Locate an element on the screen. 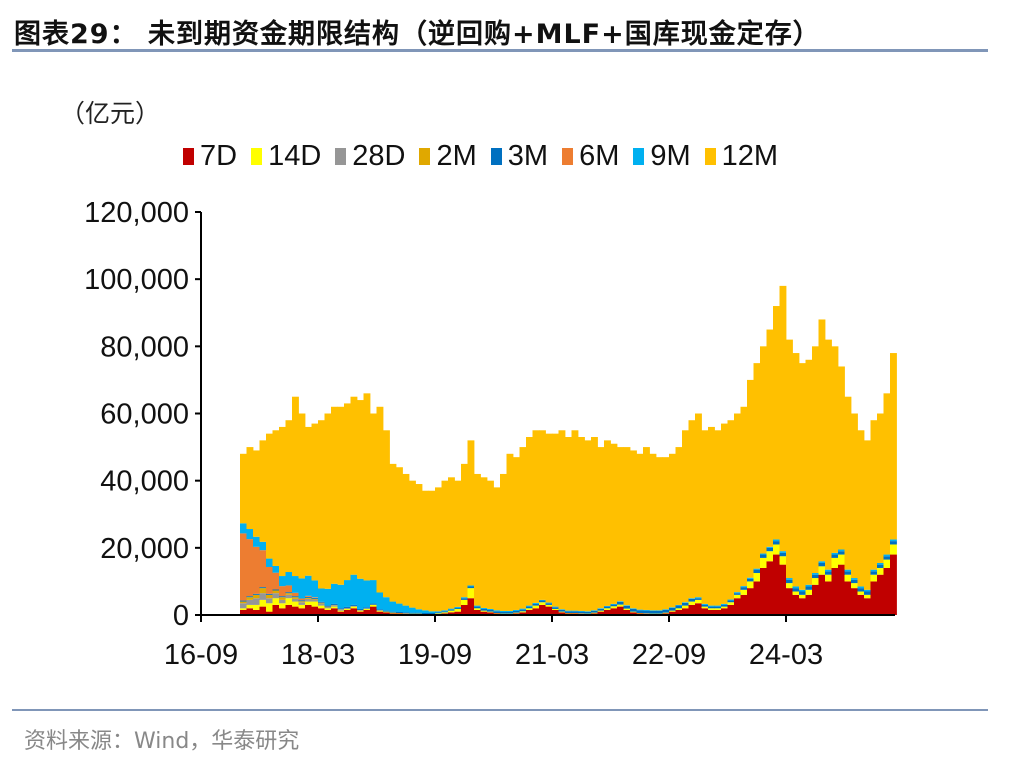 This screenshot has width=1012, height=764. x-tick-label: 24-03 is located at coordinates (786, 655).